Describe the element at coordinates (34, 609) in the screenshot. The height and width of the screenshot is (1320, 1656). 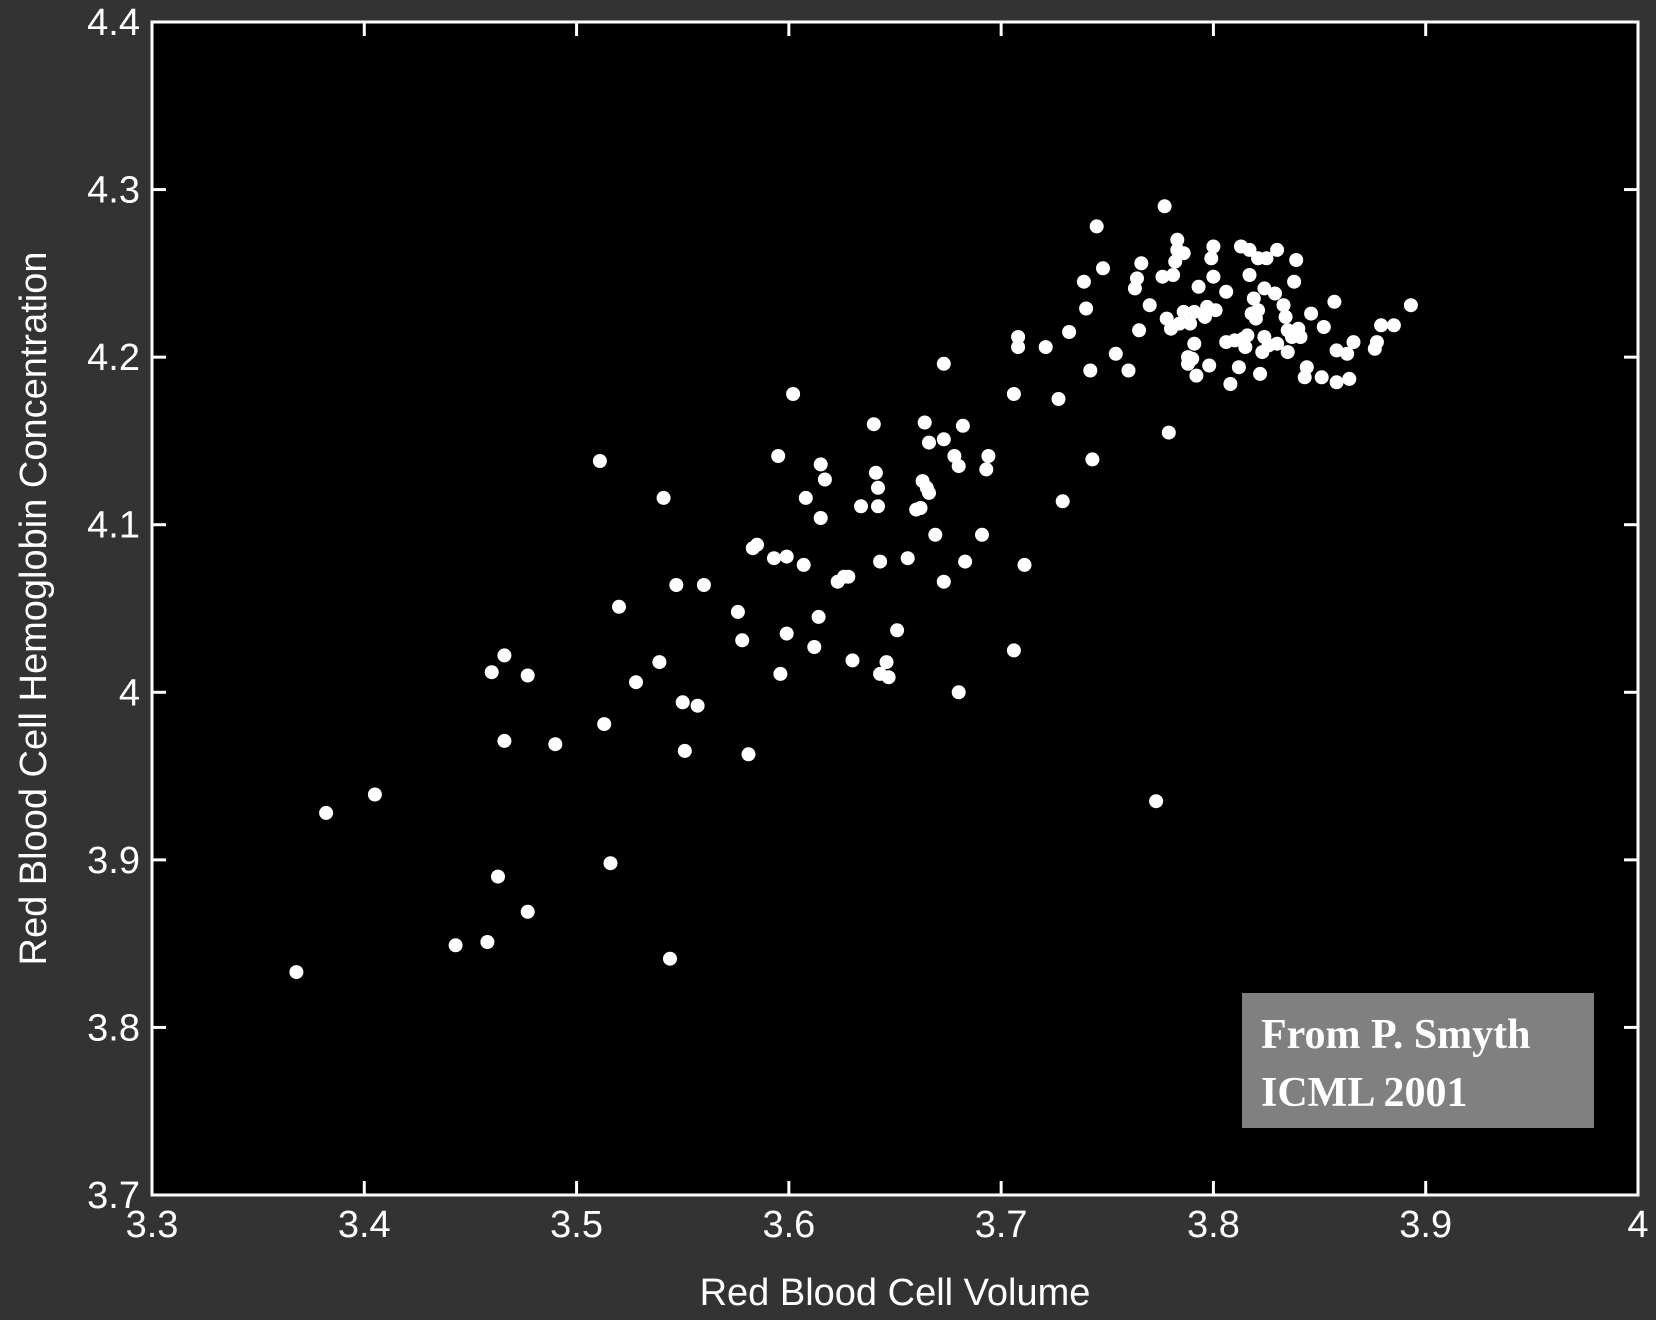
I see `y-axis-title: Red Blood Cell Hemoglobin Concentration` at that location.